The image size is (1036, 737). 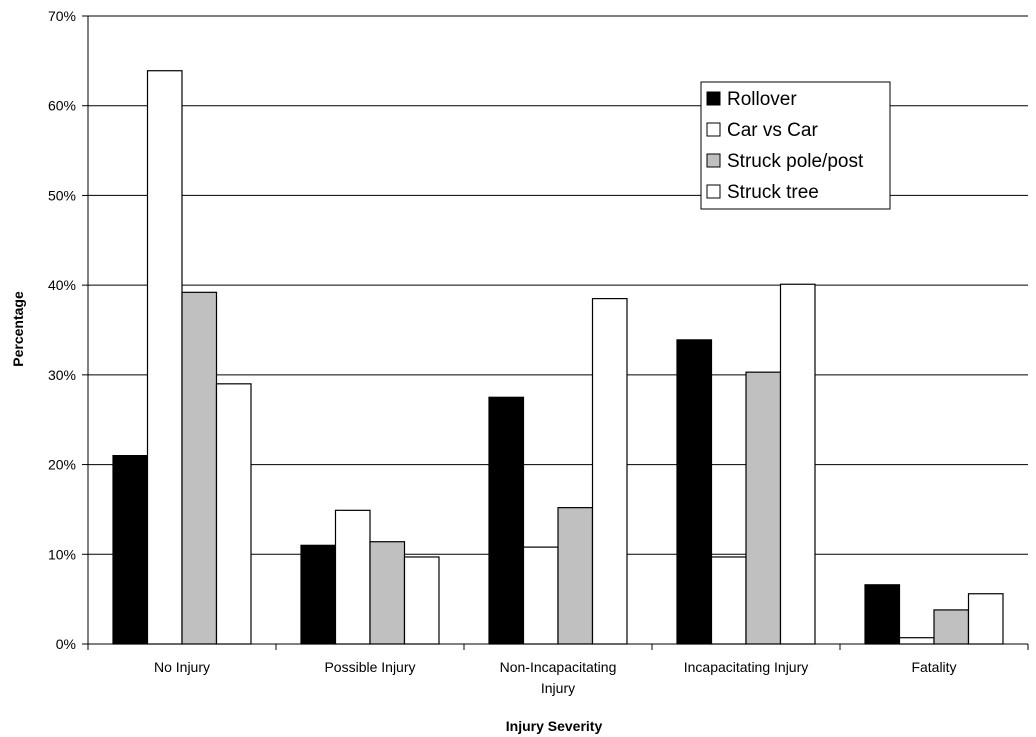 What do you see at coordinates (62, 16) in the screenshot?
I see `y-tick-label: 70%` at bounding box center [62, 16].